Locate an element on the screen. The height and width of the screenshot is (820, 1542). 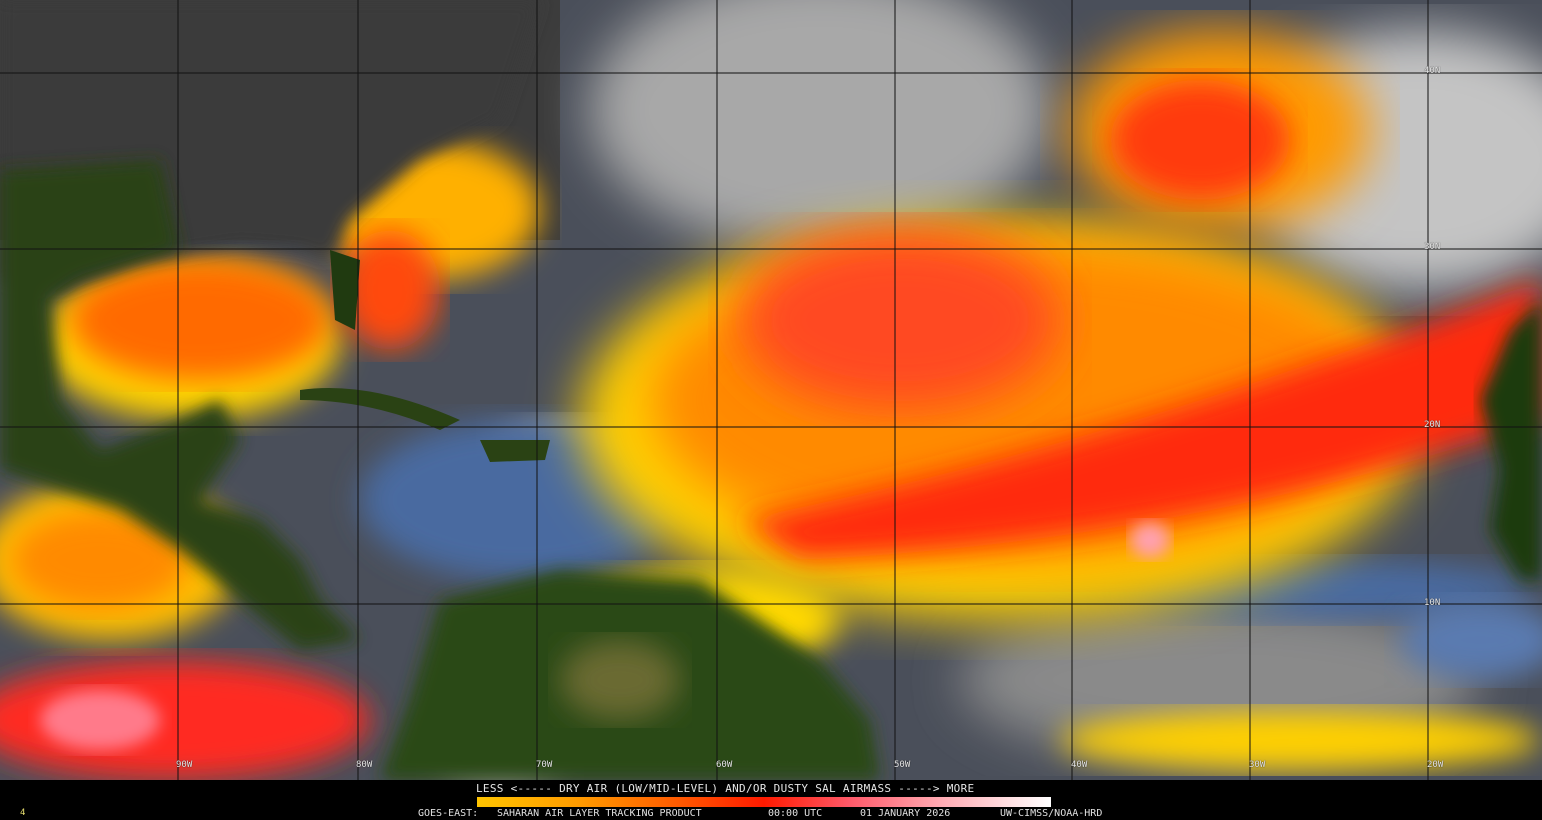
lon-label-70w: 70W is located at coordinates (544, 765).